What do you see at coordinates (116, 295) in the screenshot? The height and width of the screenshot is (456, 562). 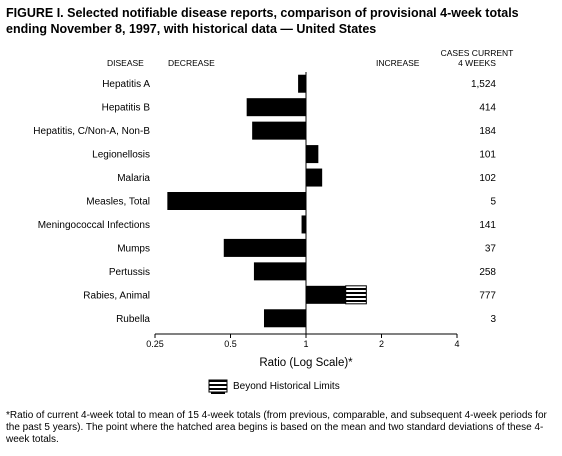 I see `category-label: Rabies, Animal` at bounding box center [116, 295].